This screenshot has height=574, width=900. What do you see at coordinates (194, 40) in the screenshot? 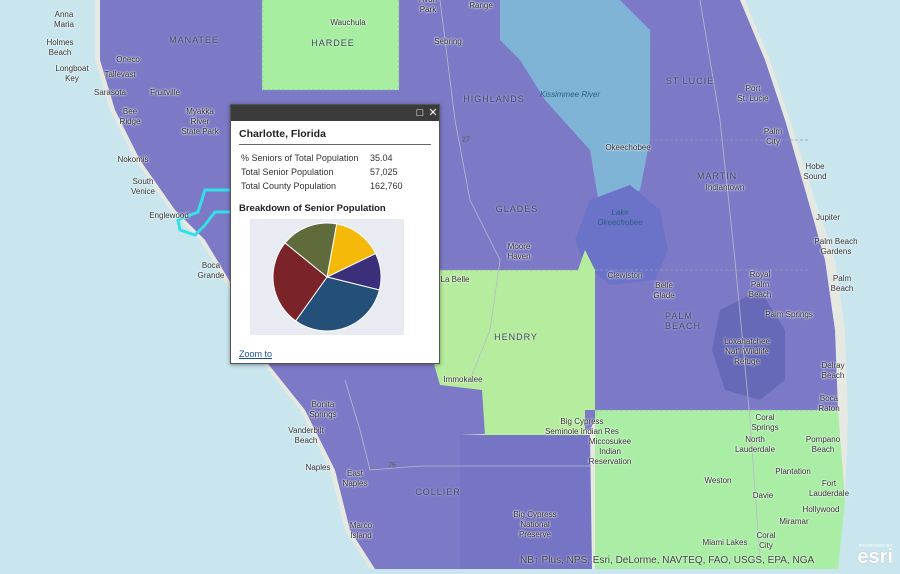
I see `county-manatee: MANATEE` at bounding box center [194, 40].